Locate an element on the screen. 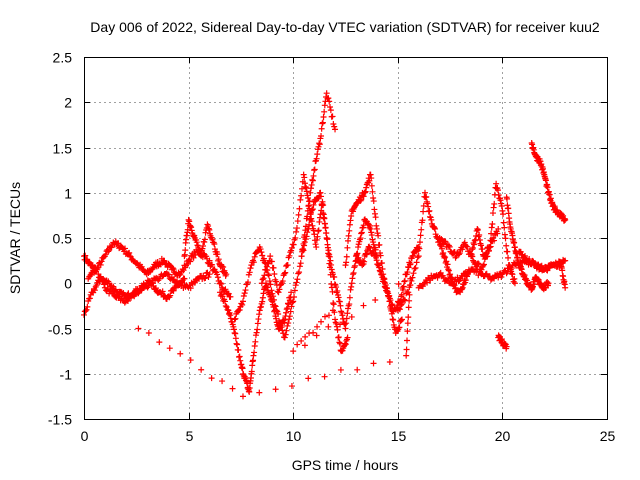 This screenshot has height=480, width=640. x-tick-label: 20 is located at coordinates (503, 436).